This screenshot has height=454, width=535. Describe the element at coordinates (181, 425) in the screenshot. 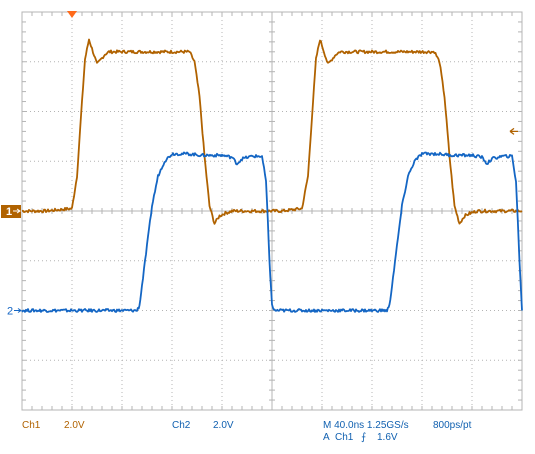

I see `ch2-label: Ch2` at that location.